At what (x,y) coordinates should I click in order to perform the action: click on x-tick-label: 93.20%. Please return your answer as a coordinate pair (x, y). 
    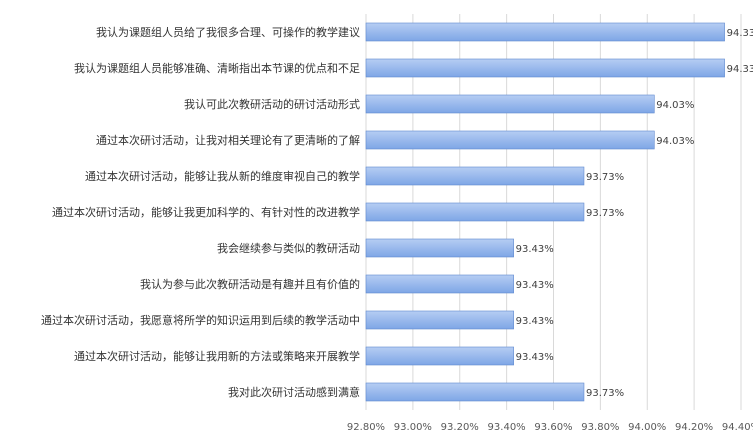
    Looking at the image, I should click on (460, 427).